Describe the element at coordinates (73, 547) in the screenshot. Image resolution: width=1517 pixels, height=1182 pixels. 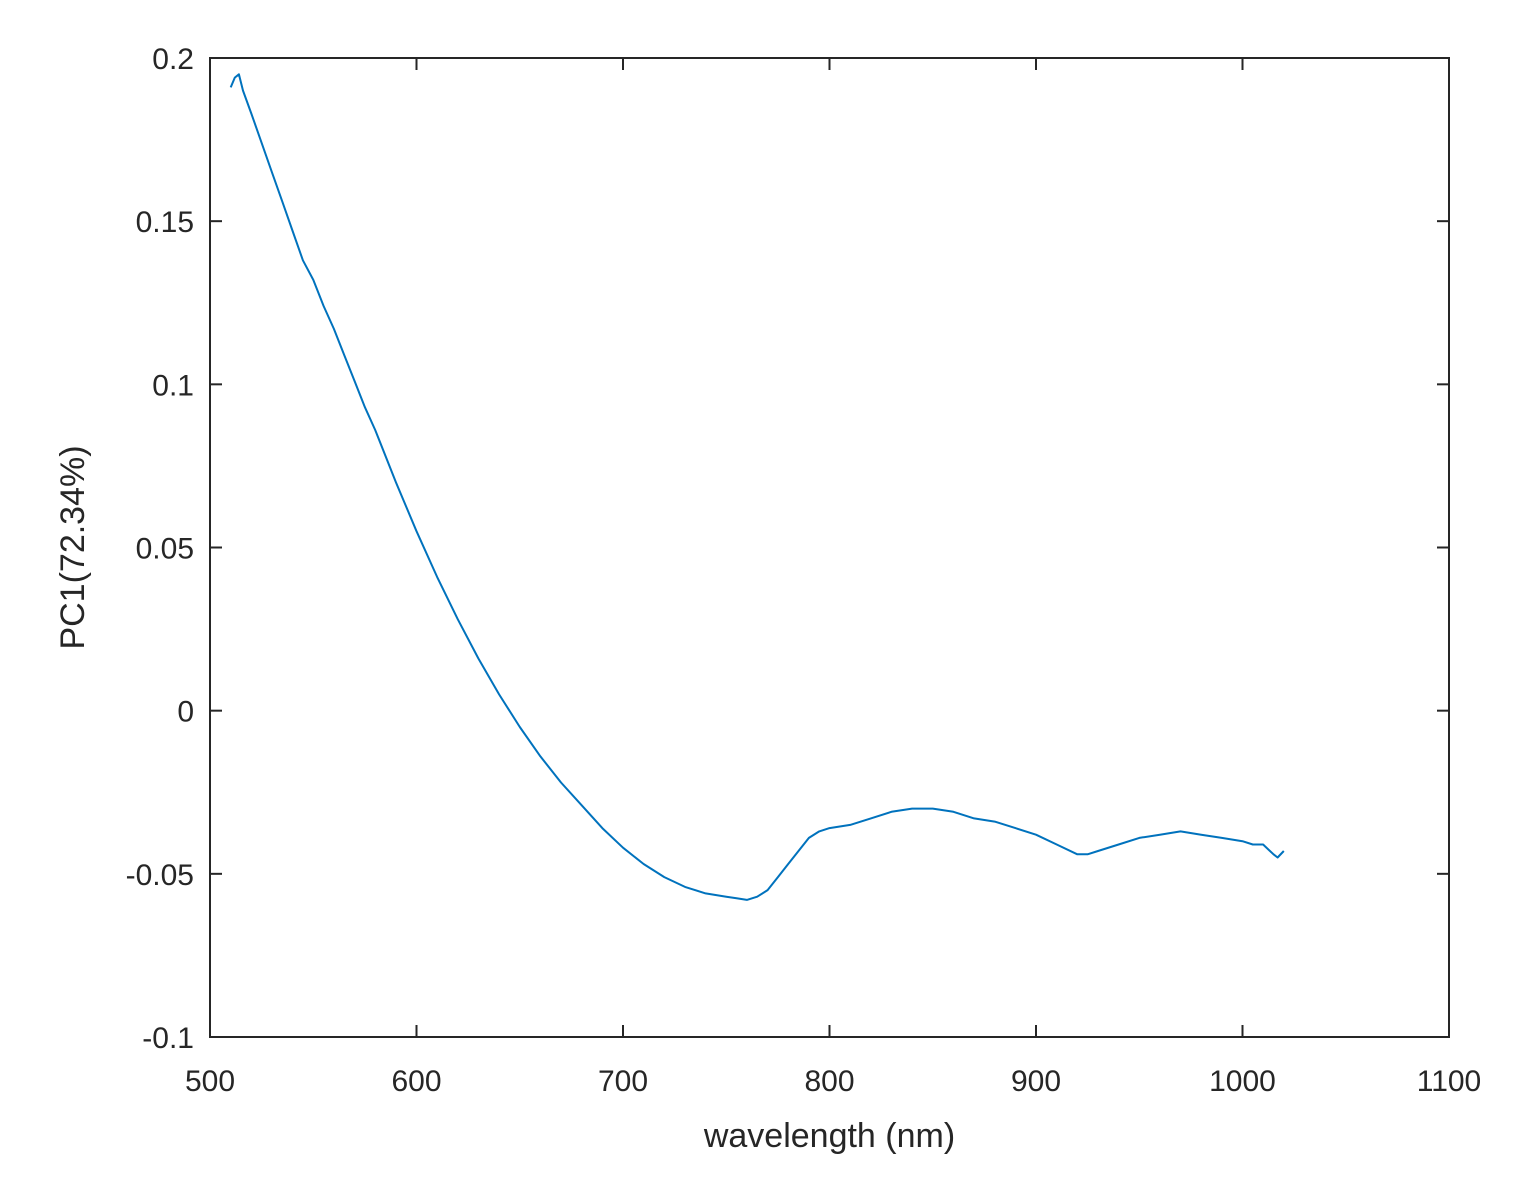
I see `y-axis-label: PC1(72.34%)` at that location.